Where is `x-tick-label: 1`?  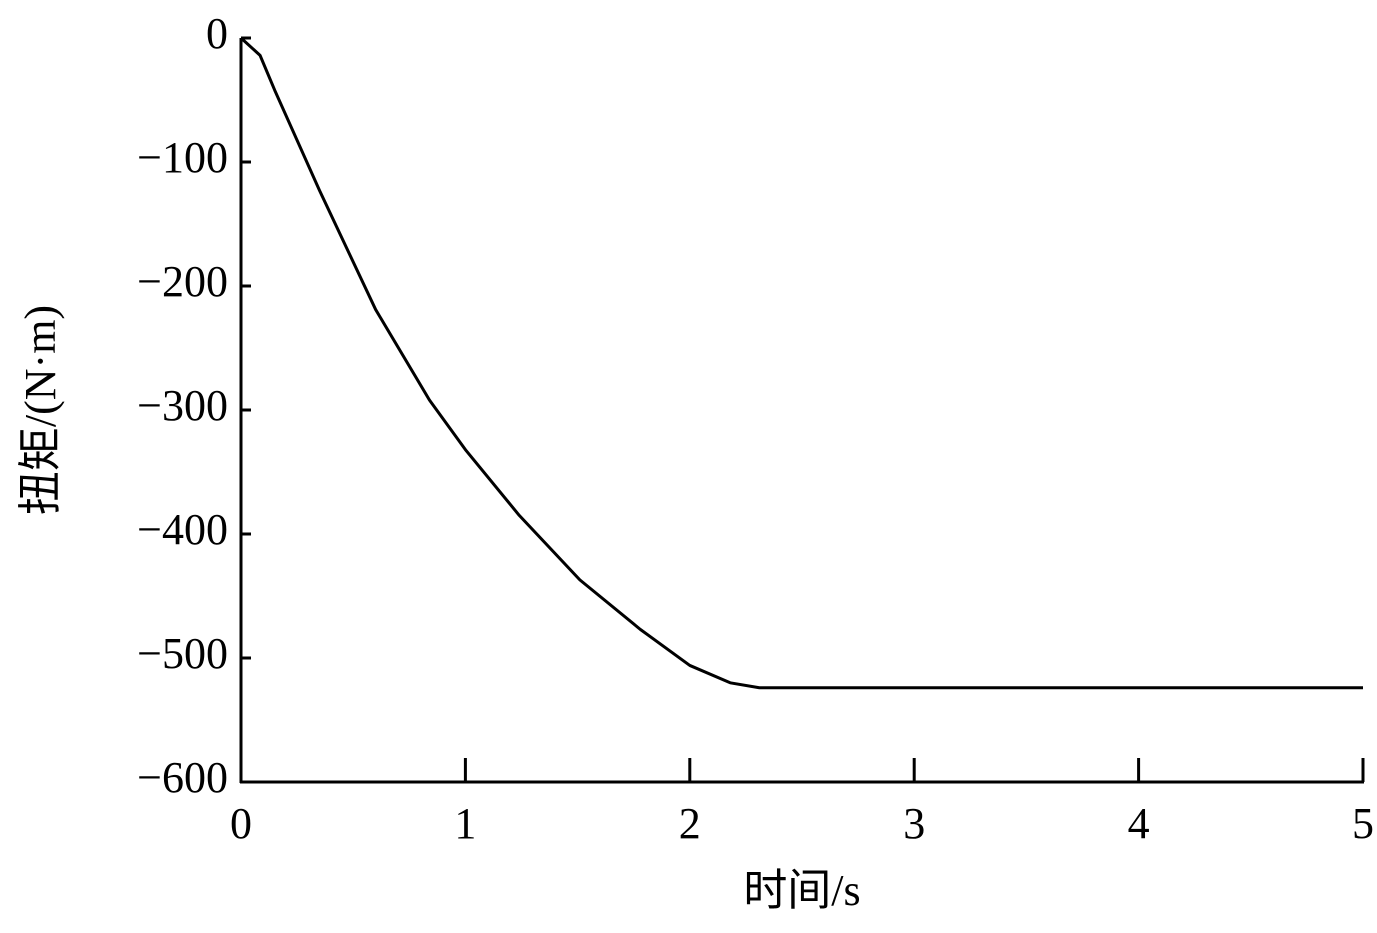
x-tick-label: 1 is located at coordinates (465, 823).